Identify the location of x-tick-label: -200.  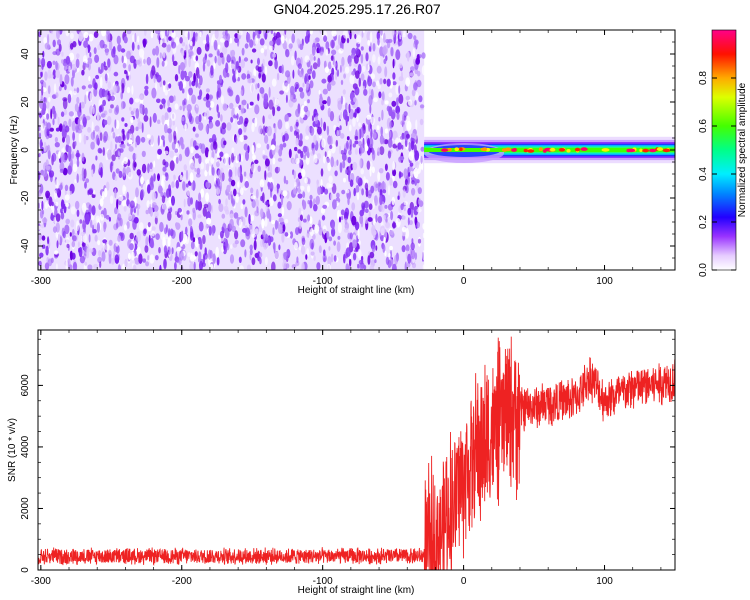
(182, 281).